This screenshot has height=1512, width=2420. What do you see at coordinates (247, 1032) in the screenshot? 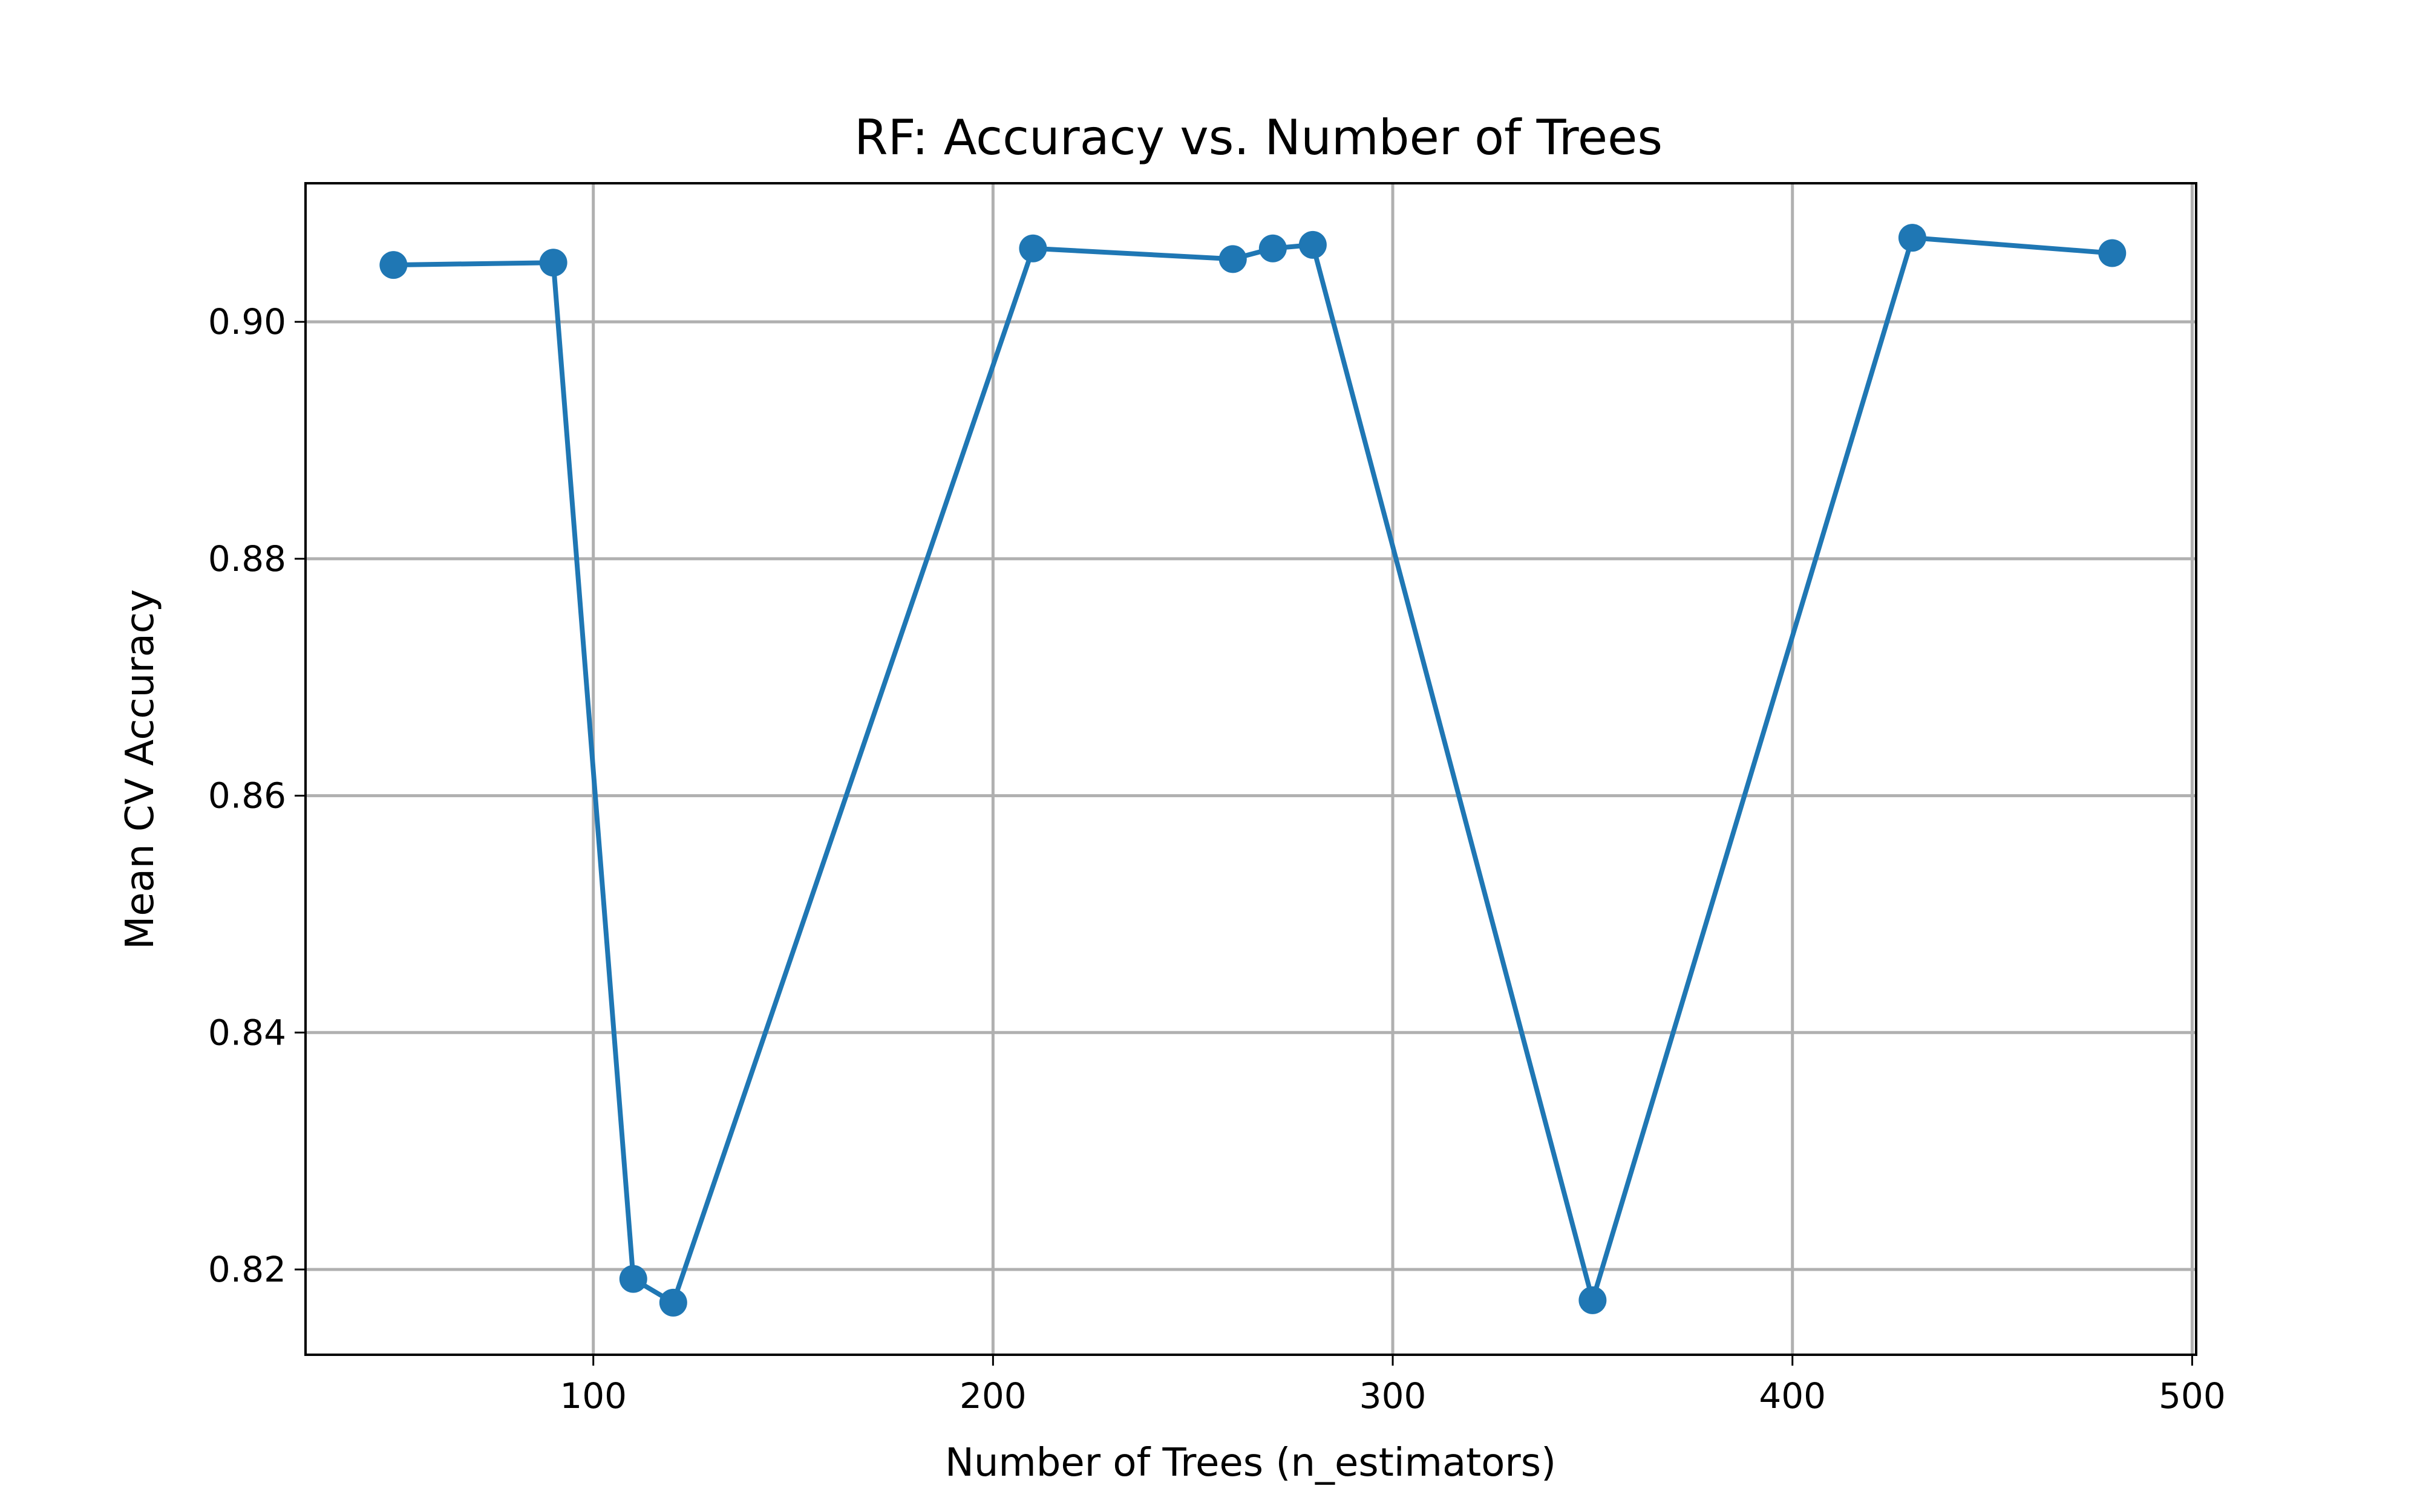
I see `y-tick-label: 0.84` at bounding box center [247, 1032].